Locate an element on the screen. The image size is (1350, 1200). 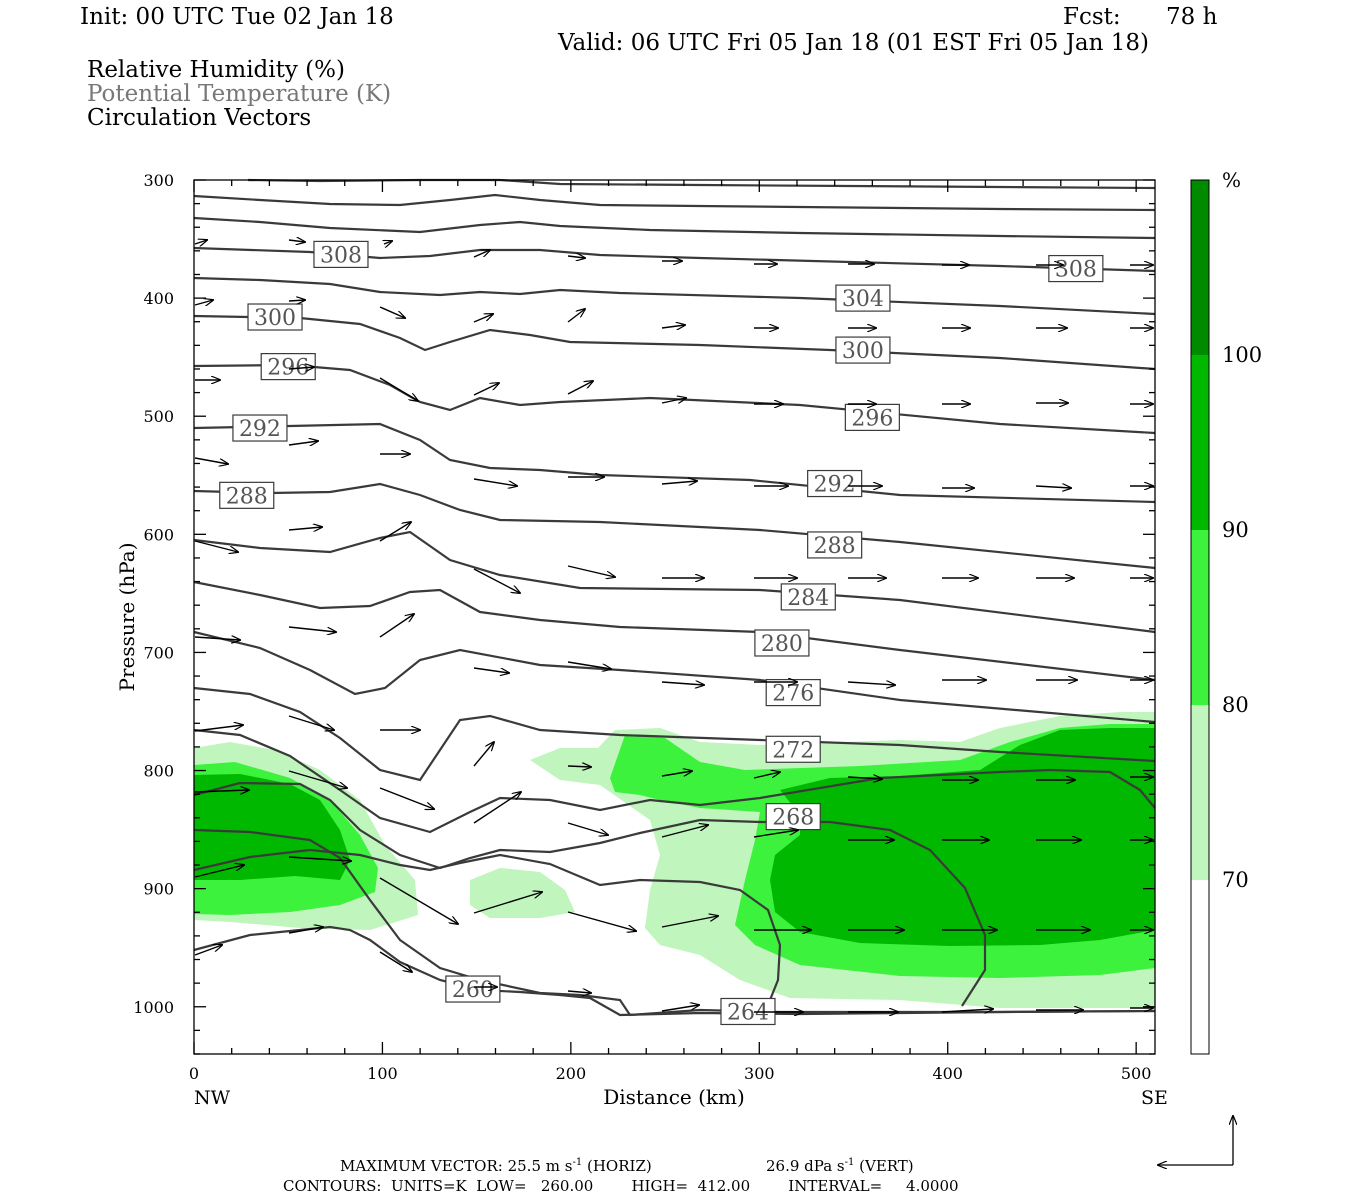
colorbar-label: 70 is located at coordinates (1235, 880).